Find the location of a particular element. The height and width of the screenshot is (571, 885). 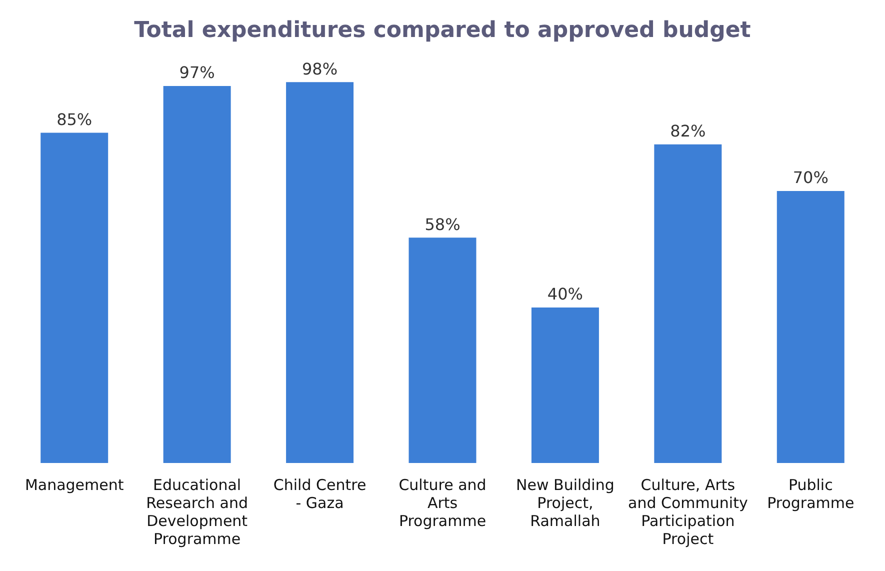

data-label: 85% is located at coordinates (74, 119).